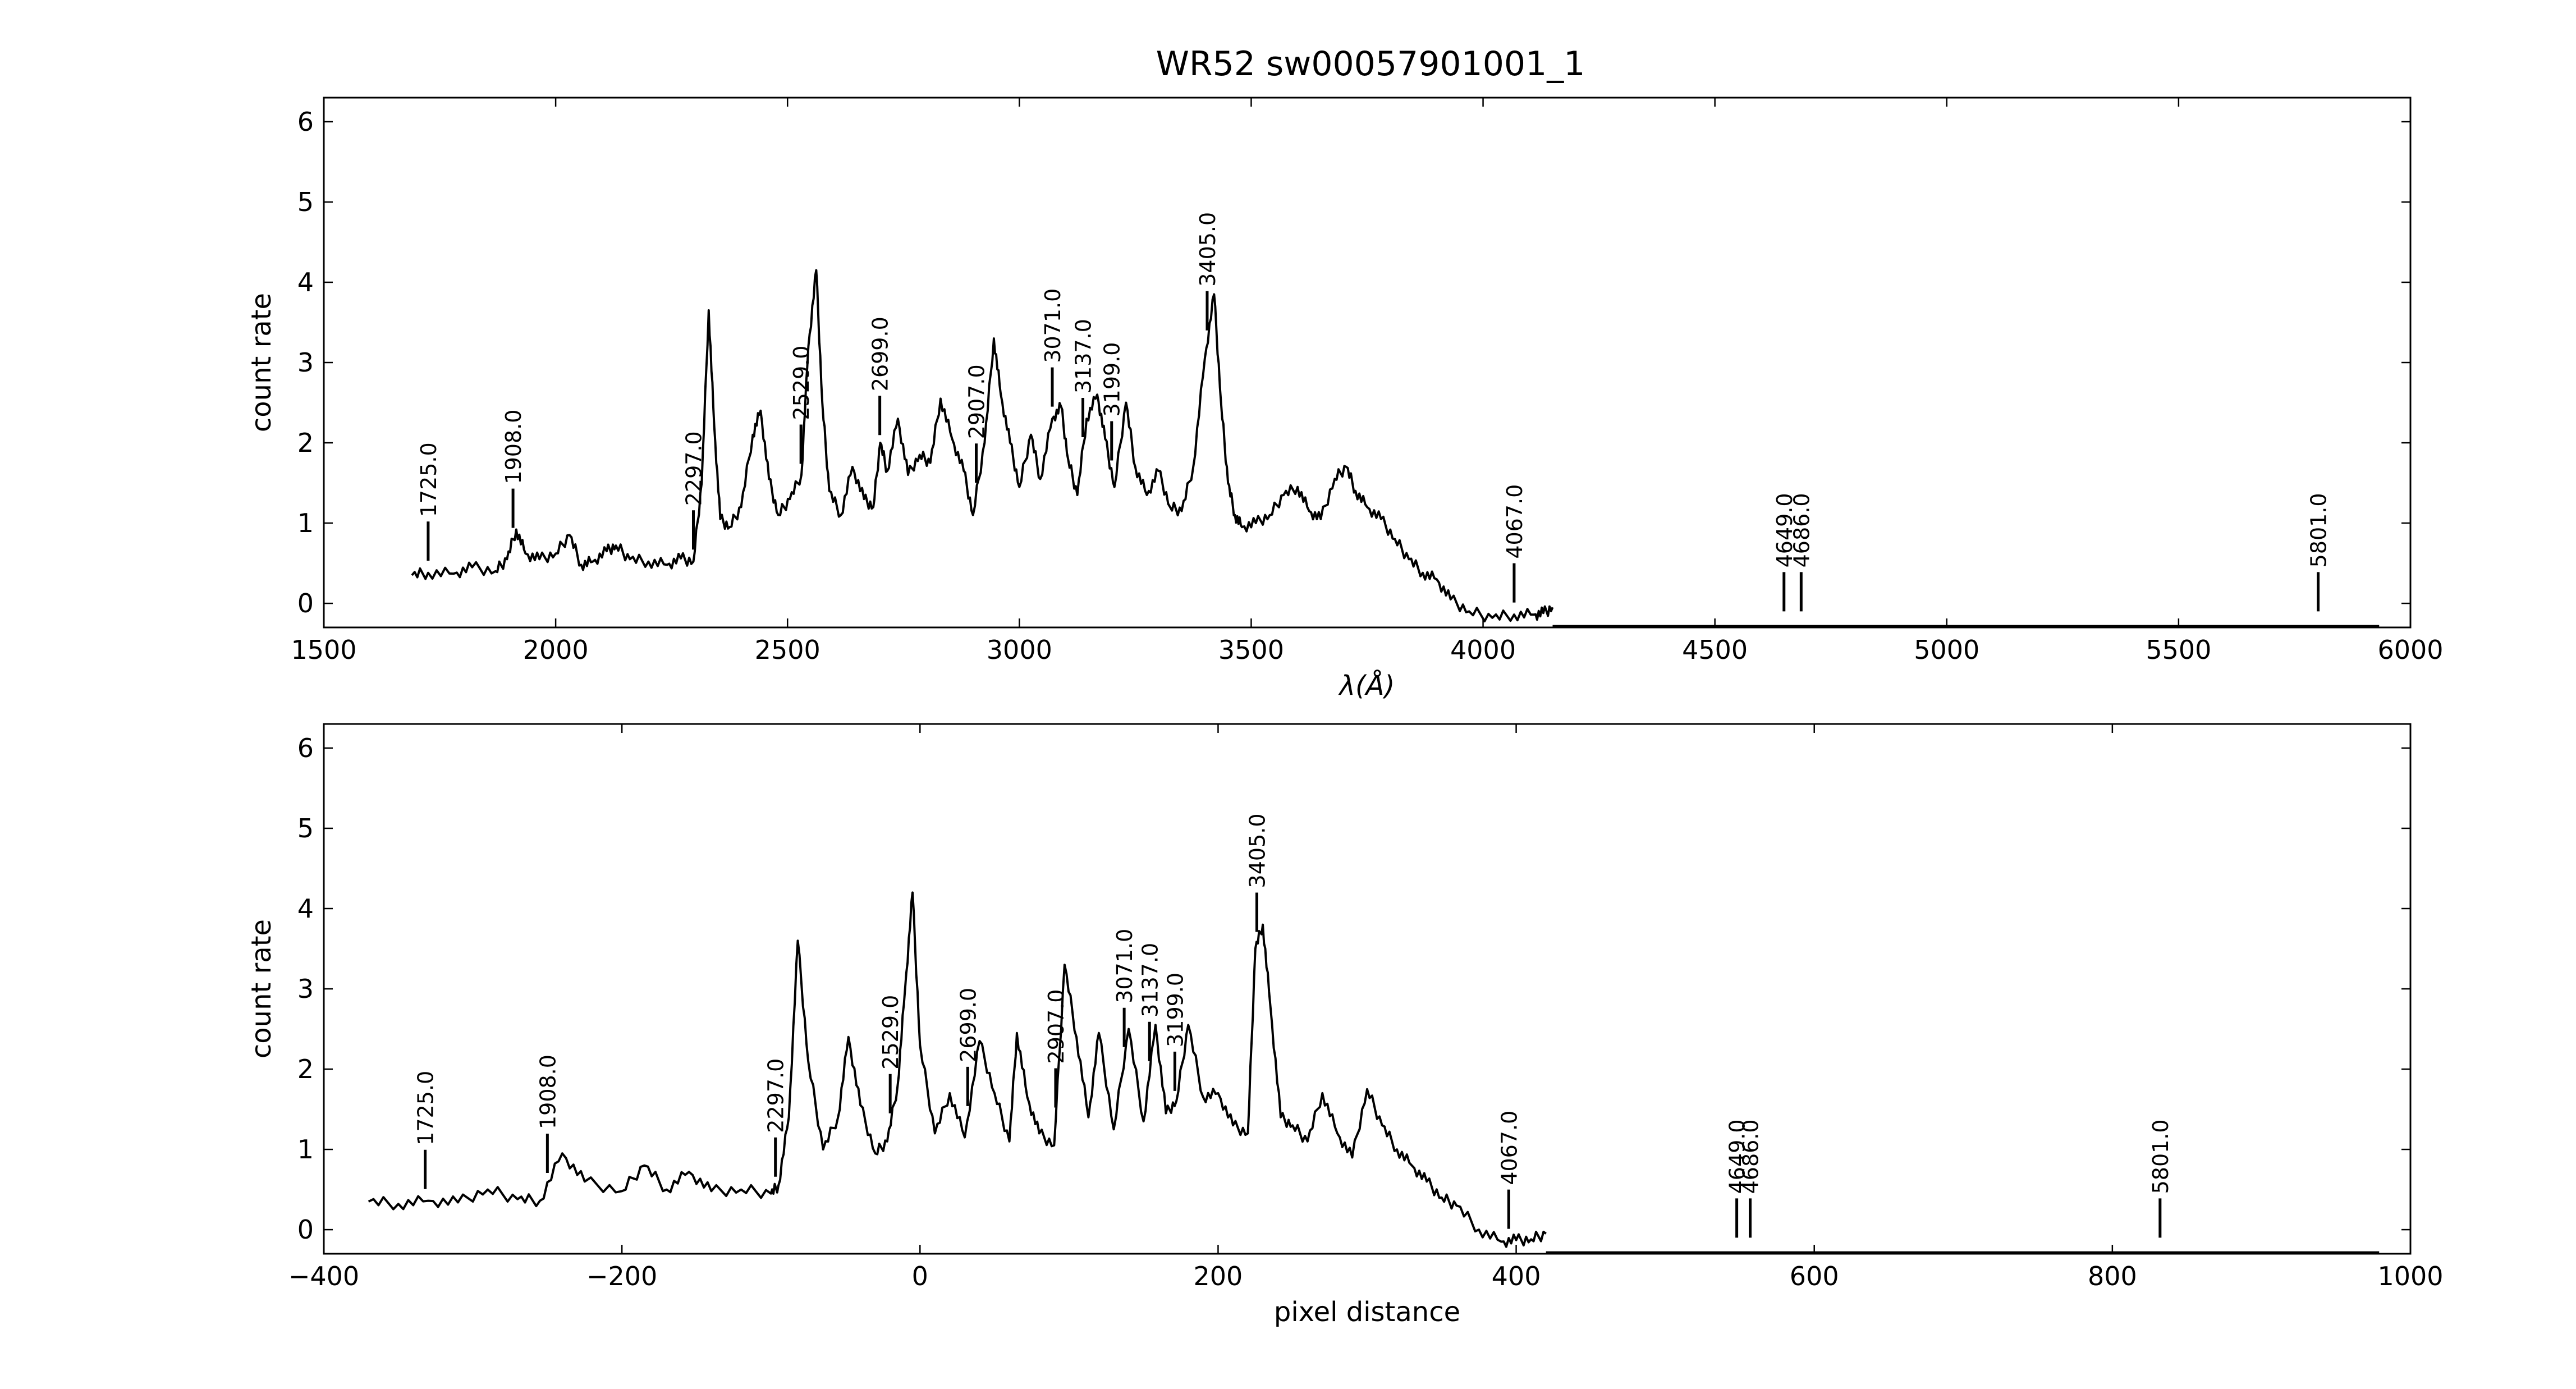 The height and width of the screenshot is (1389, 2576). What do you see at coordinates (2410, 650) in the screenshot?
I see `x-tick-label: 6000` at bounding box center [2410, 650].